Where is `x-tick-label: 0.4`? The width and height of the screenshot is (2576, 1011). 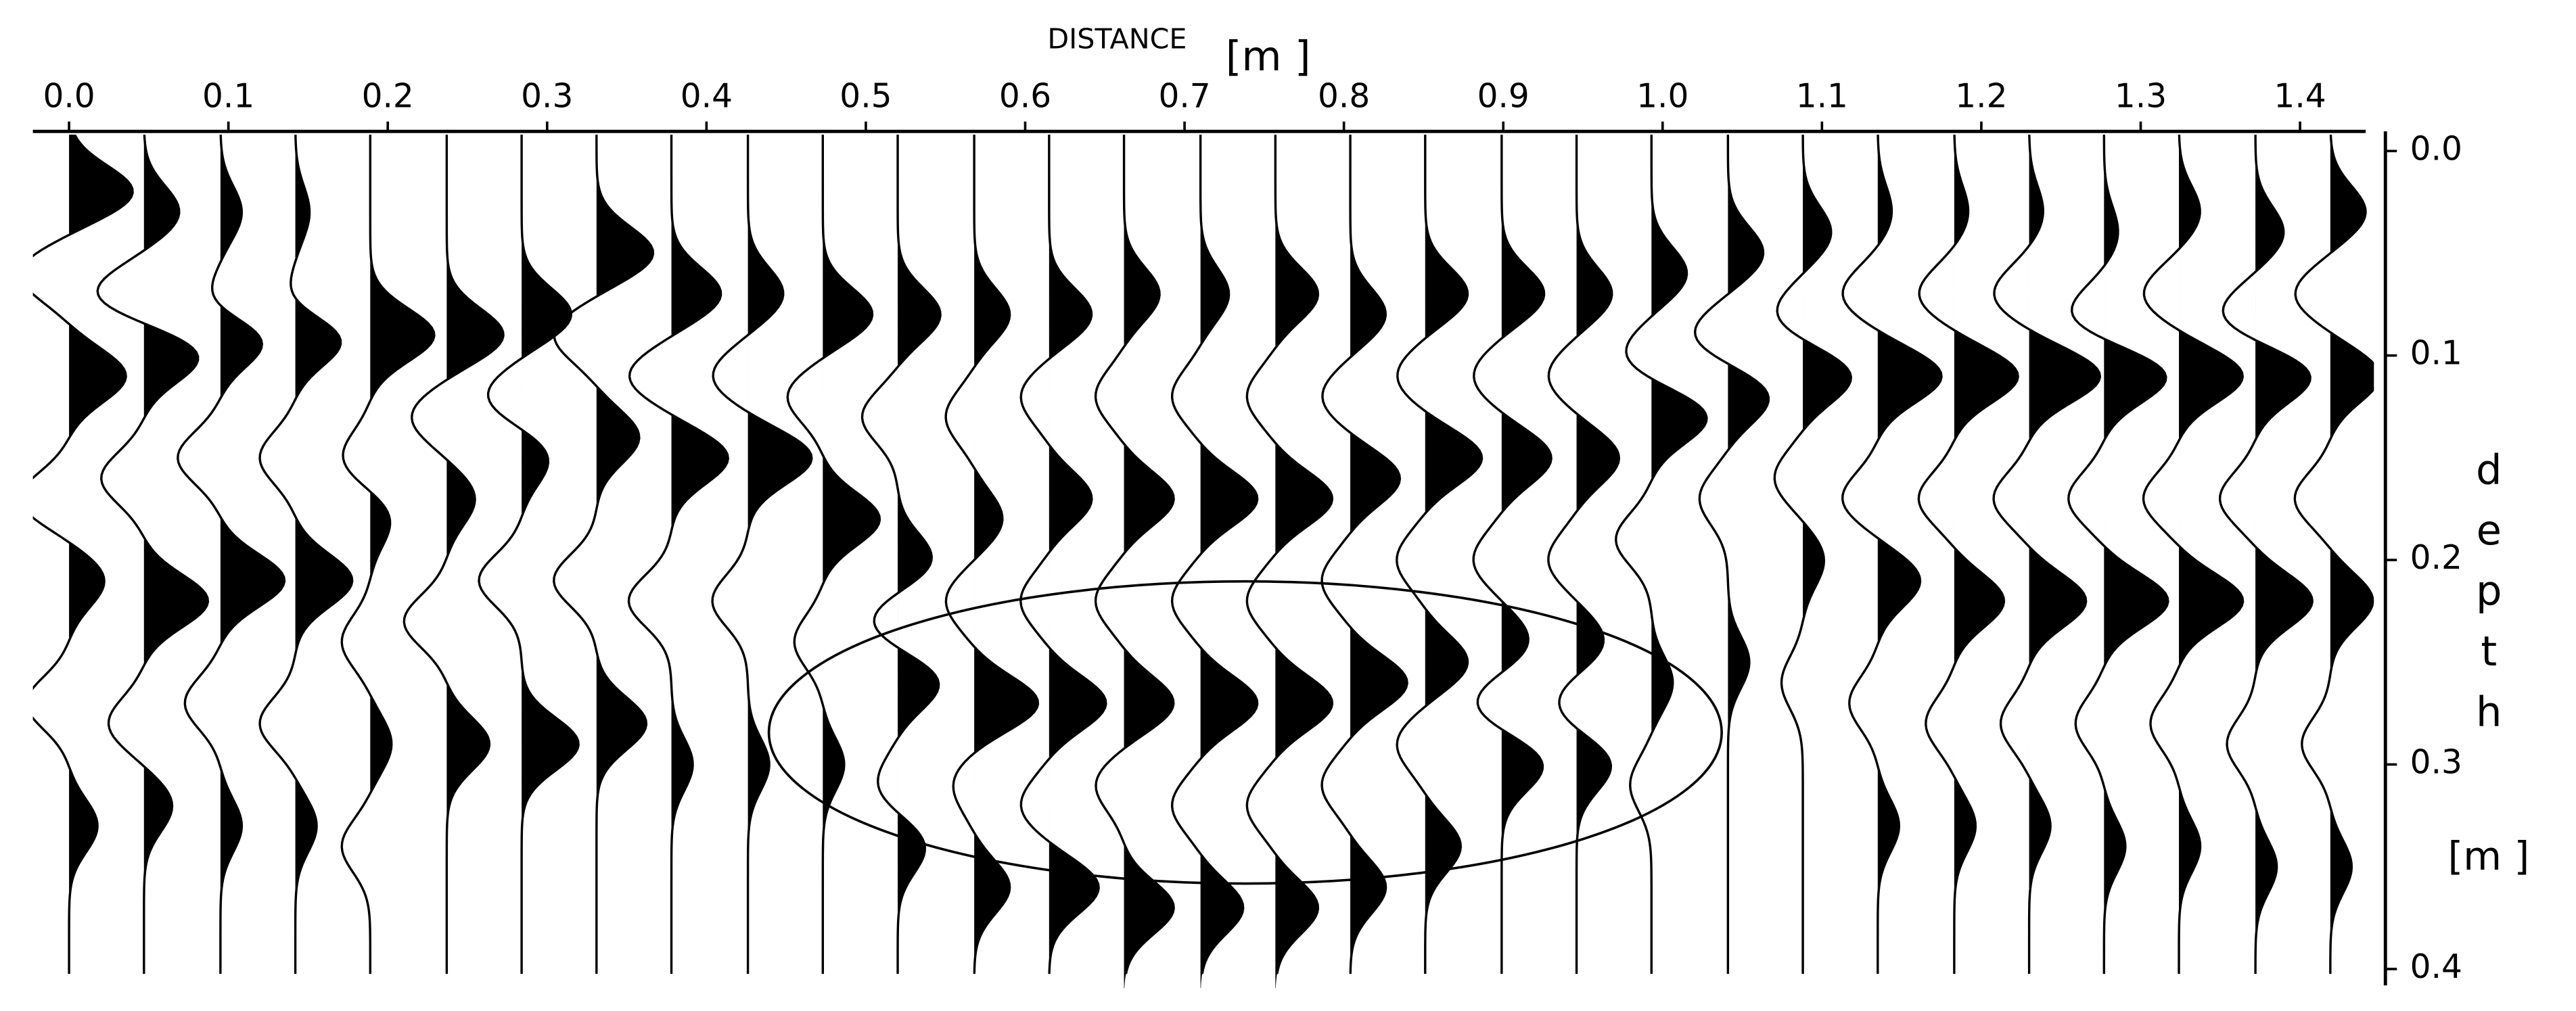 x-tick-label: 0.4 is located at coordinates (707, 97).